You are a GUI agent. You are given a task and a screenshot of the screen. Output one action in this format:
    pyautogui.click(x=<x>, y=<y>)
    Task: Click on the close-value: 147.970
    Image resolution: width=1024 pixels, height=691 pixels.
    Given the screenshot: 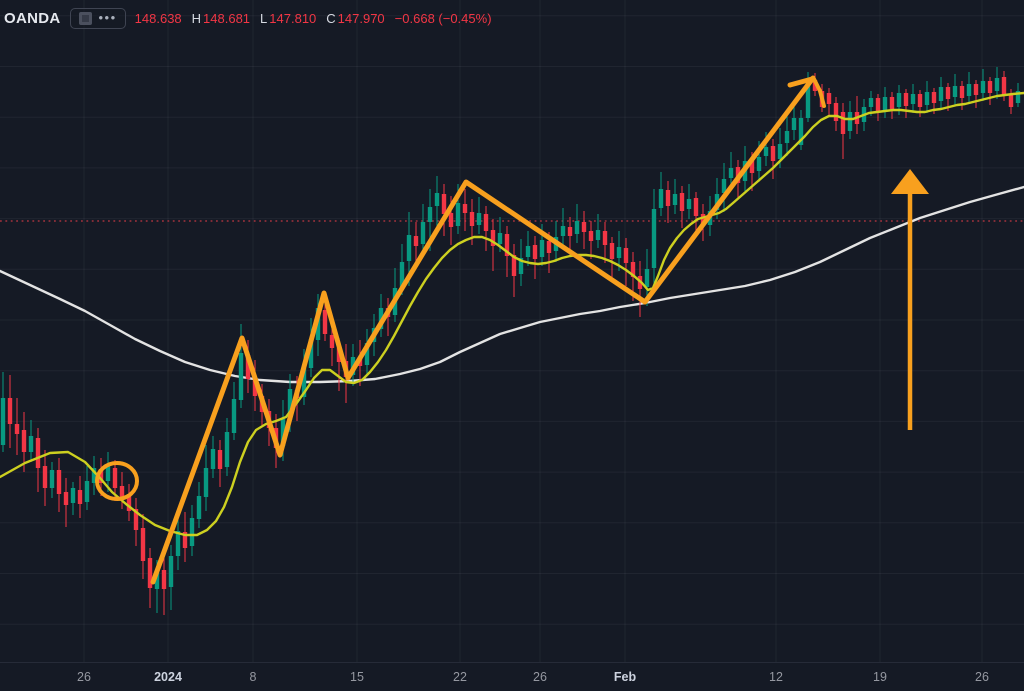 What is the action you would take?
    pyautogui.click(x=361, y=18)
    